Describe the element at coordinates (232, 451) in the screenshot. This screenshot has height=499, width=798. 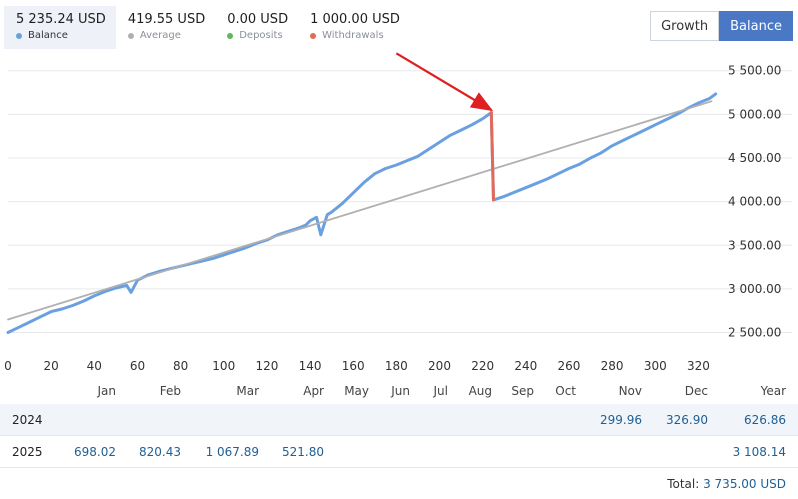
I see `month-value: 1 067.89` at that location.